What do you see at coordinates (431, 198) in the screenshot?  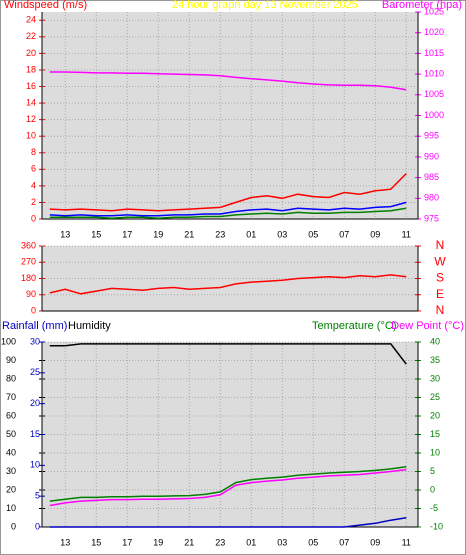 I see `y2-tick-label: 980` at bounding box center [431, 198].